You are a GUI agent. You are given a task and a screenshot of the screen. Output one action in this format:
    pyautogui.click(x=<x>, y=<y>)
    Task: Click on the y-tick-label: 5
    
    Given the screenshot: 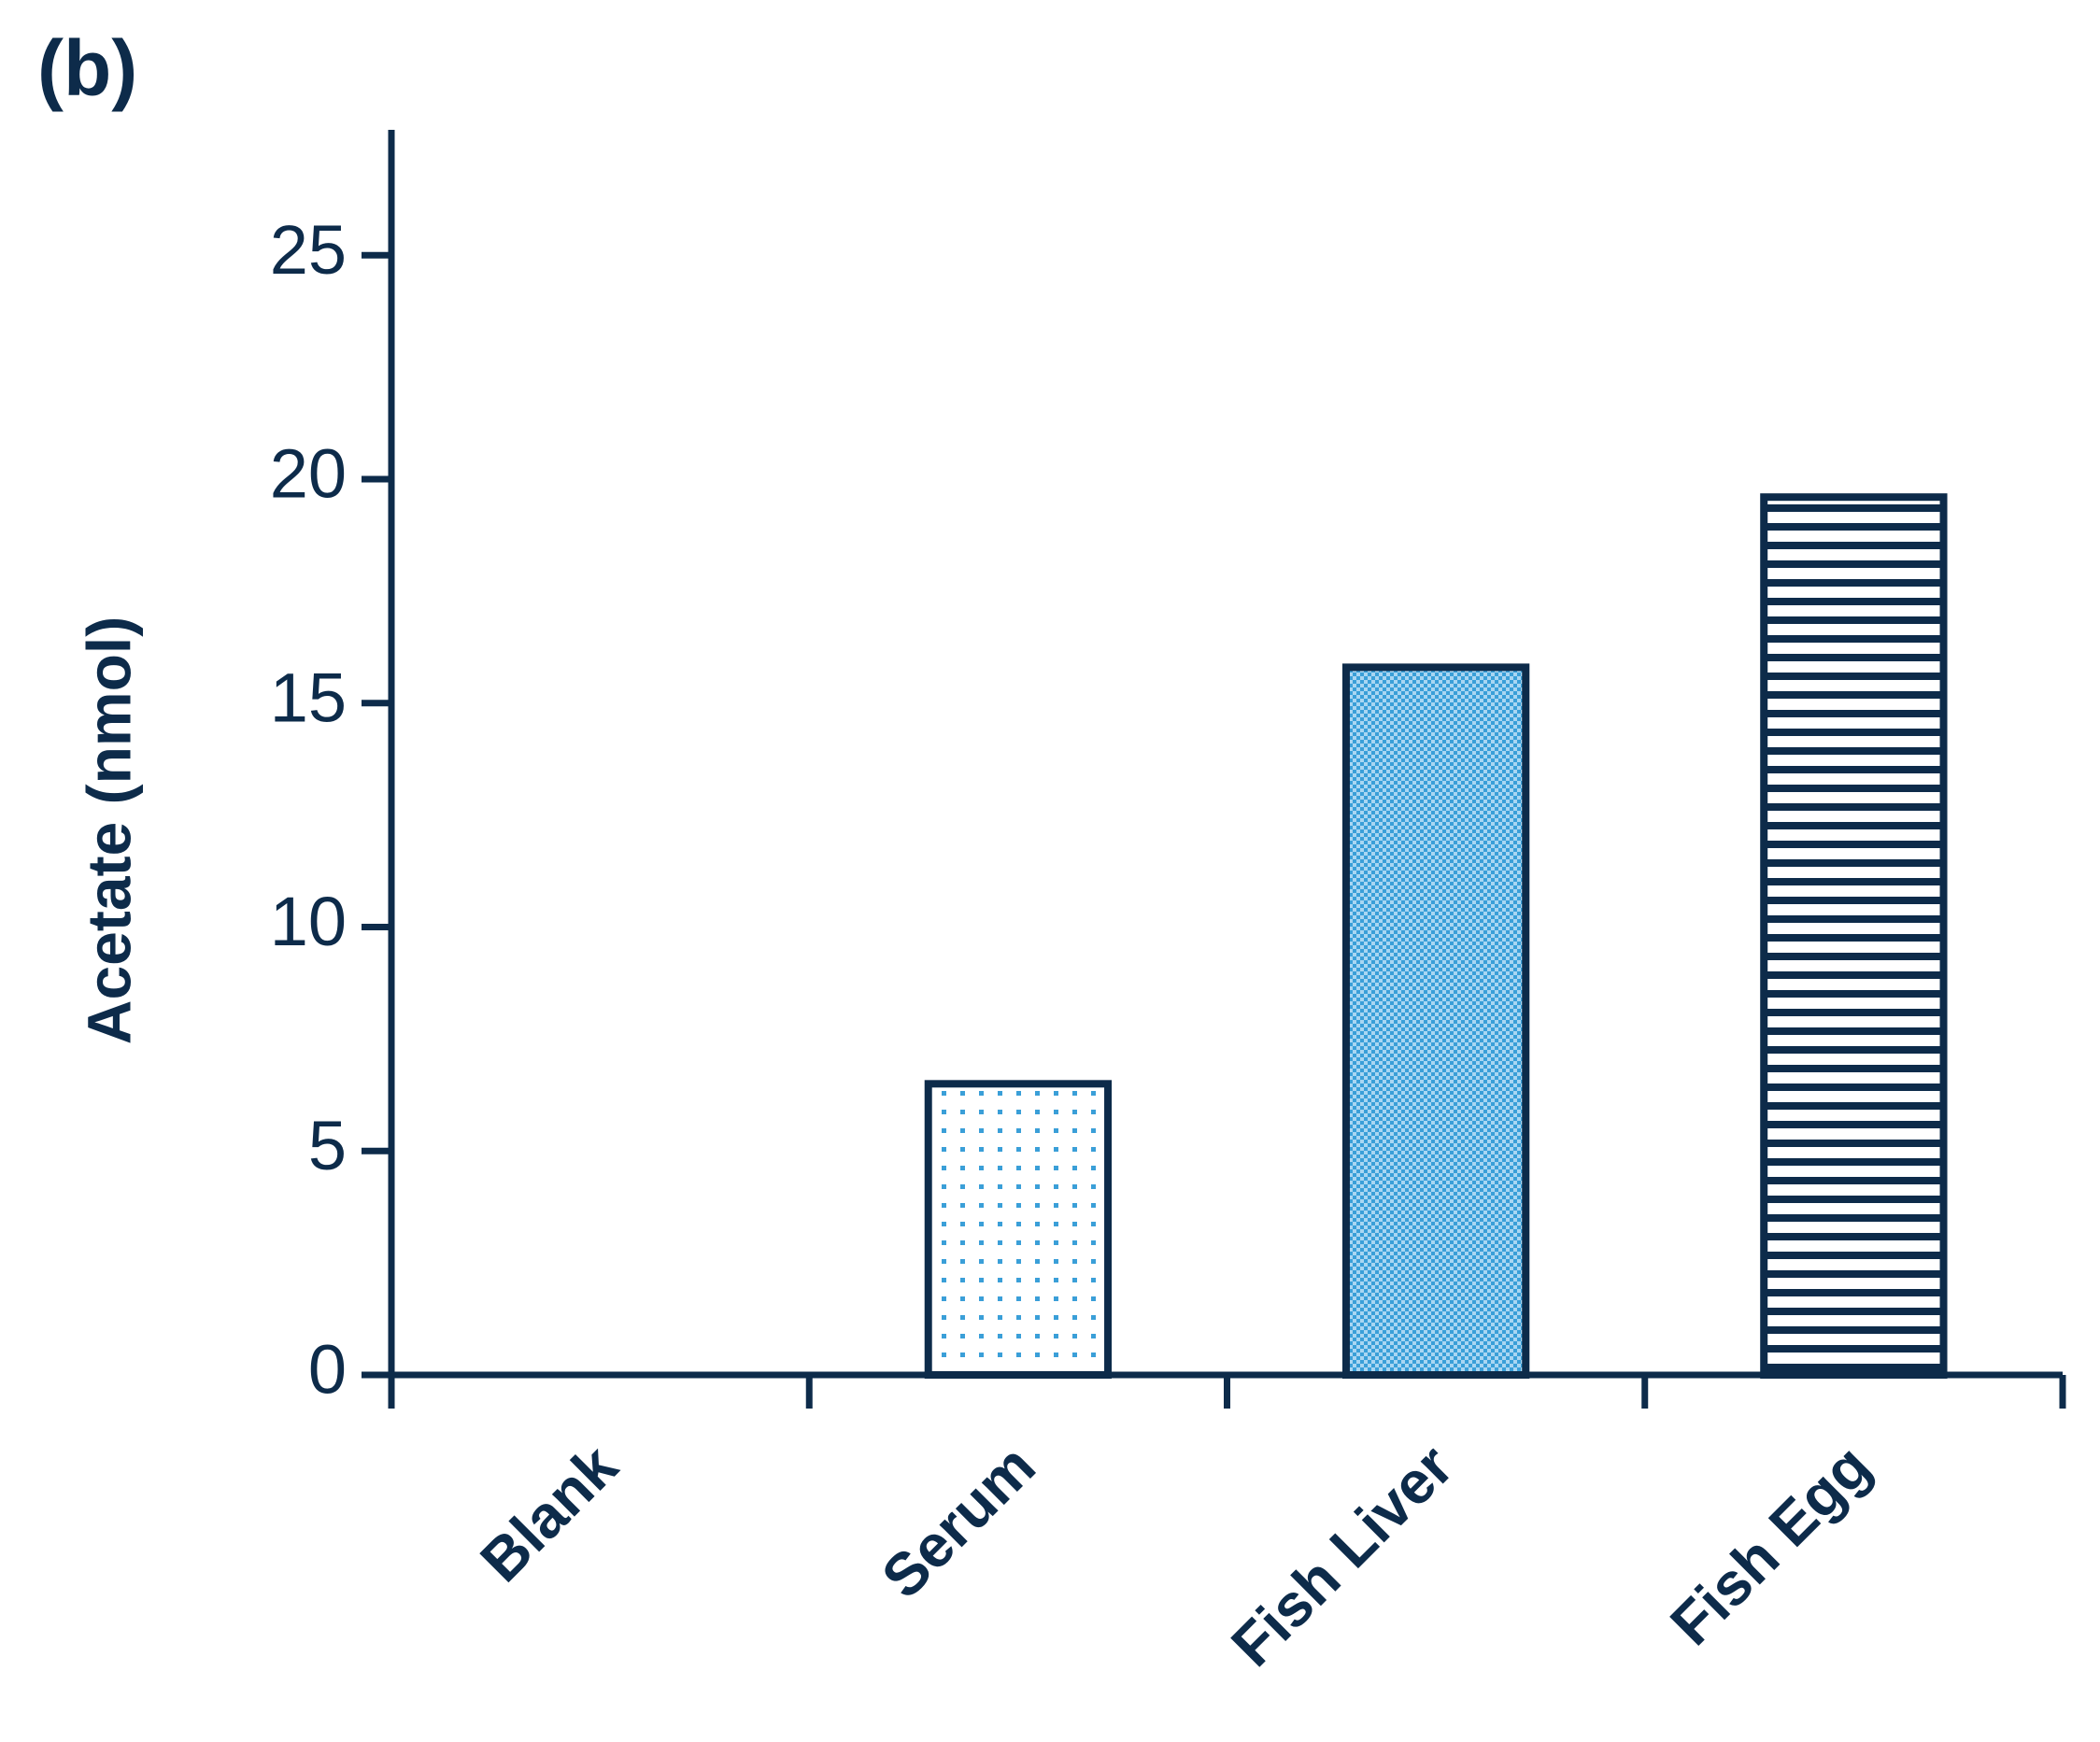 What is the action you would take?
    pyautogui.click(x=328, y=1145)
    